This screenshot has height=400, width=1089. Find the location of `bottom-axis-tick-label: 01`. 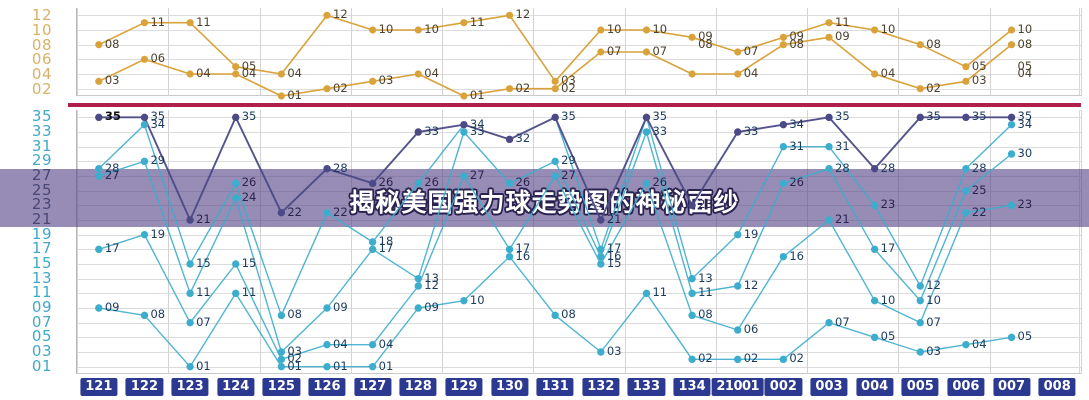

bottom-axis-tick-label: 01 is located at coordinates (41, 365).